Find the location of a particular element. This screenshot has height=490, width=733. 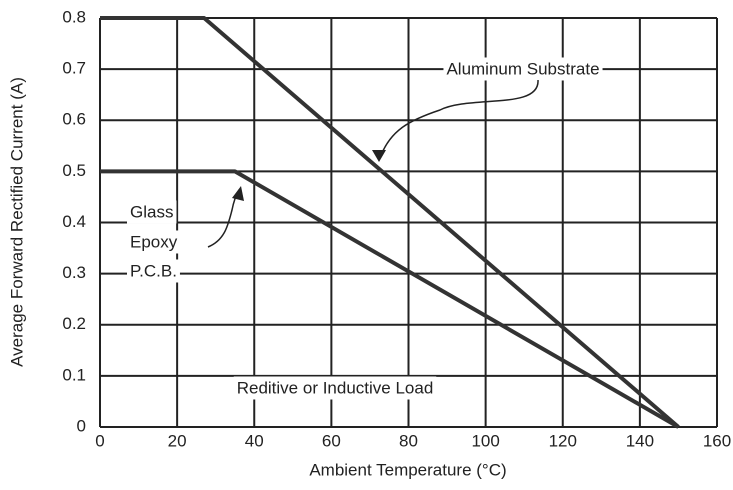

x-tick-label: 100 is located at coordinates (485, 440).